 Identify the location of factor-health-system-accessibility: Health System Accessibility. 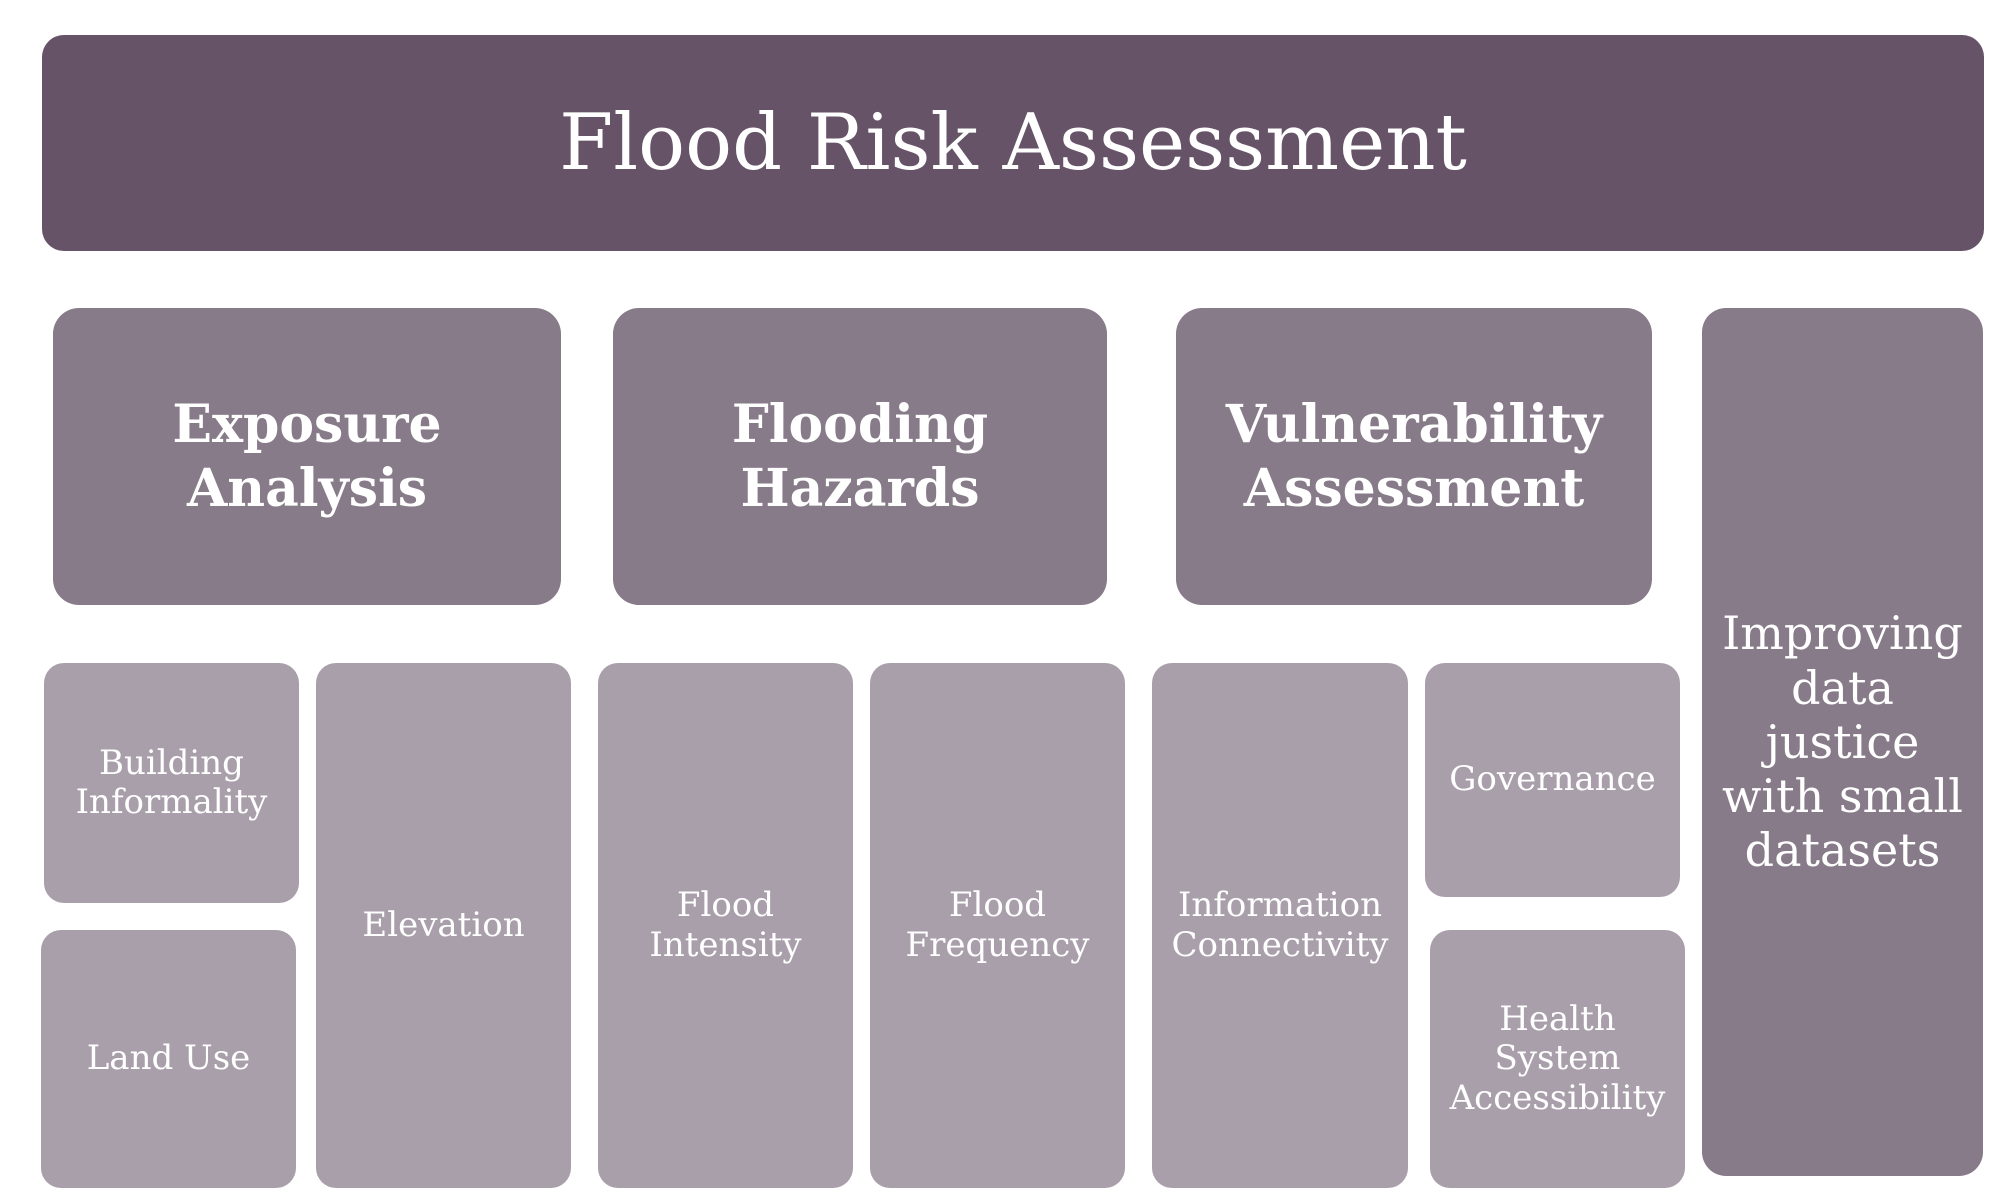
(1557, 1059).